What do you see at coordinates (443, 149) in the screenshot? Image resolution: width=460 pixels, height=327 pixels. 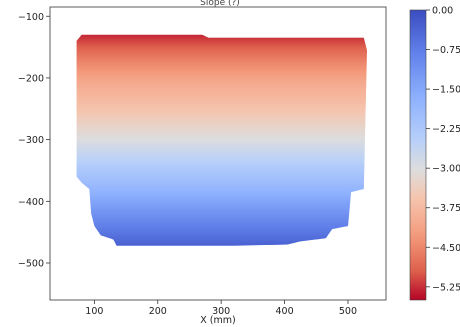 I see `colorbar-ticks: 0.00 −0.75 −1.50 −2.25 −3.00 −3.75 −4.50 −5.25` at bounding box center [443, 149].